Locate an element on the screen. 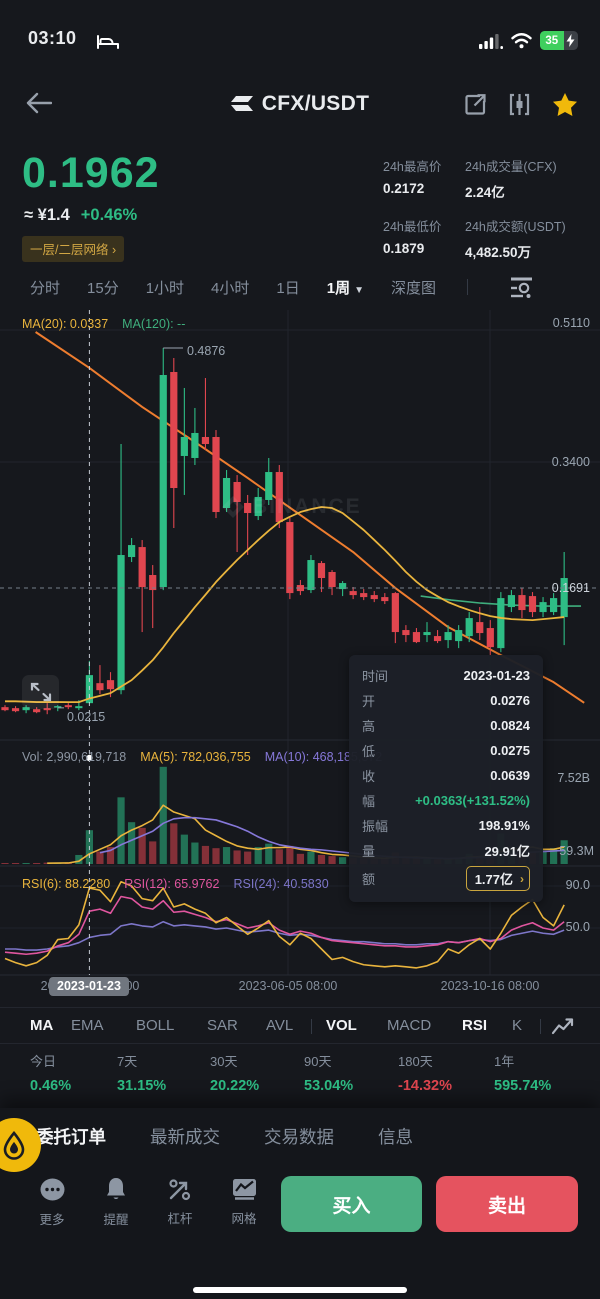  bottom-sheet: 委托订单 最新成交 交易数据 信息 更多 提醒 杠杆 网格 买入 卖出 is located at coordinates (300, 1203).